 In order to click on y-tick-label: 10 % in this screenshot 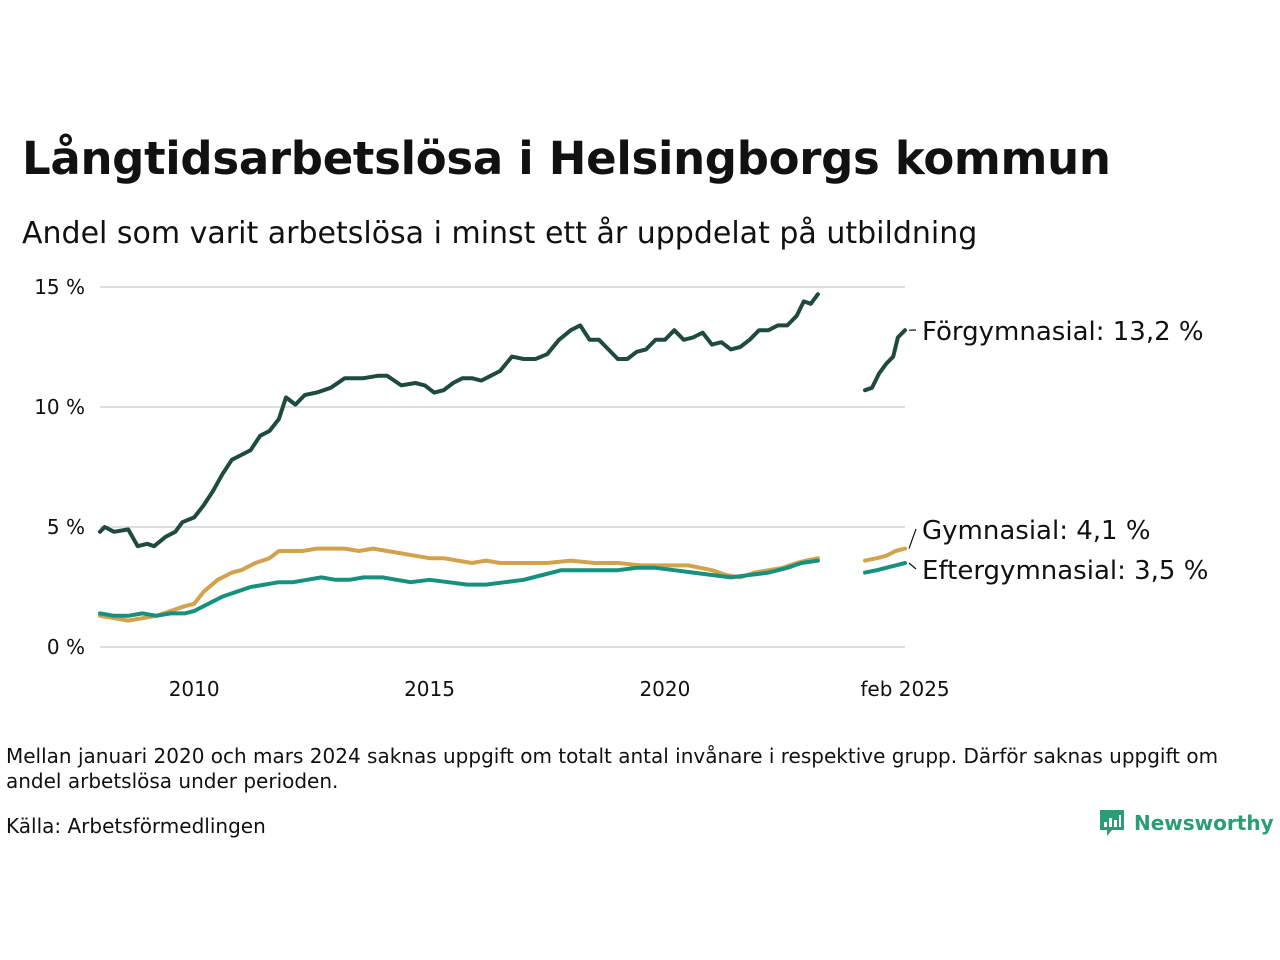, I will do `click(59, 407)`.